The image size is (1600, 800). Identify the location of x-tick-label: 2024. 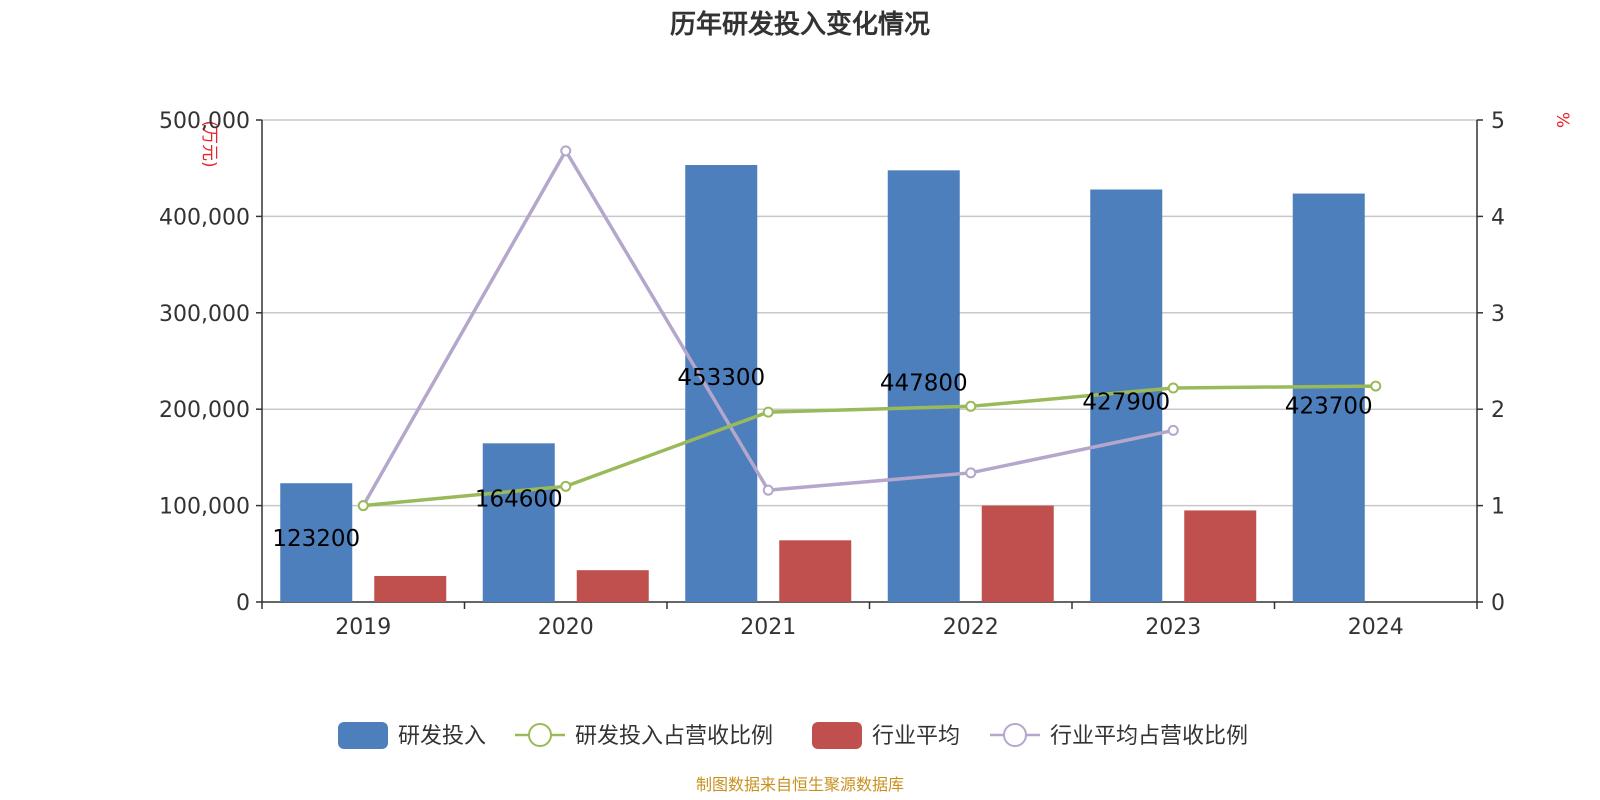
(1376, 627).